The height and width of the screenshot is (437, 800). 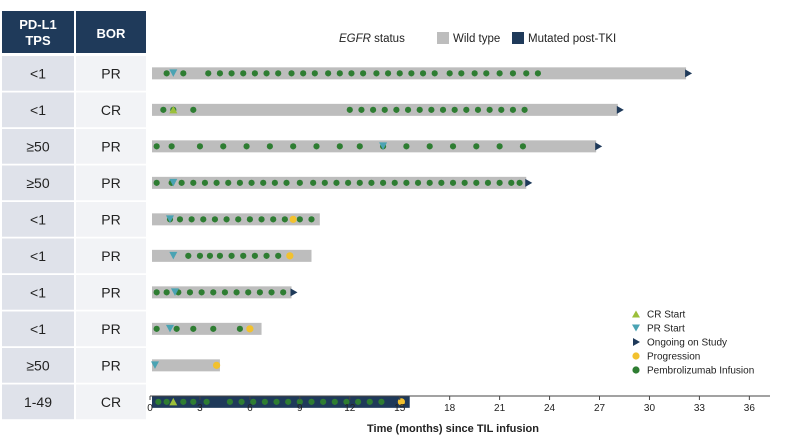 What do you see at coordinates (110, 365) in the screenshot?
I see `bor-value: PR` at bounding box center [110, 365].